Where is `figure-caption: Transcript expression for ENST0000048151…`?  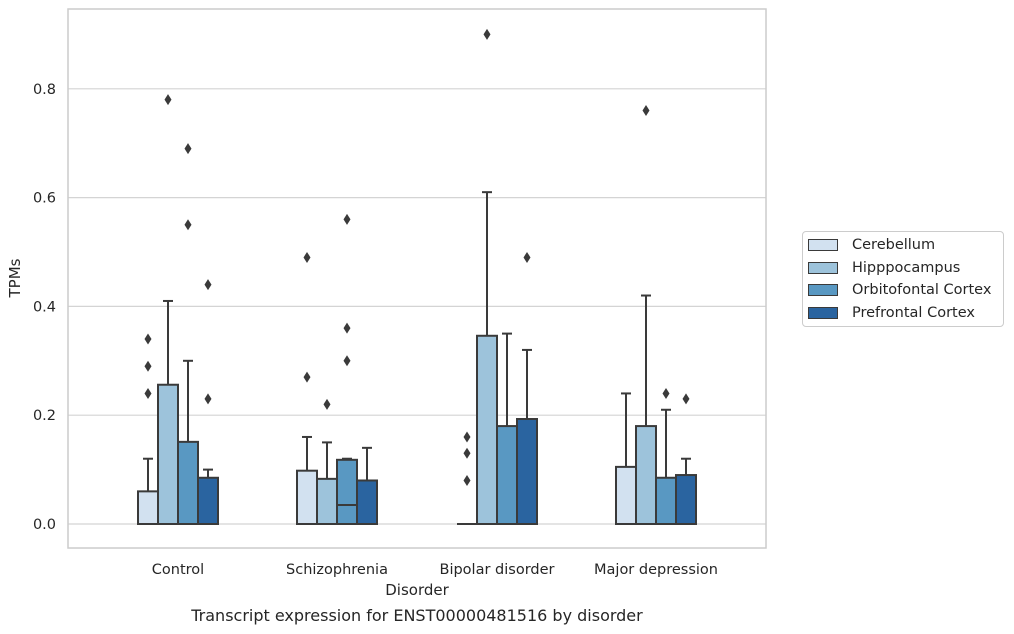
figure-caption: Transcript expression for ENST0000048151… is located at coordinates (417, 615).